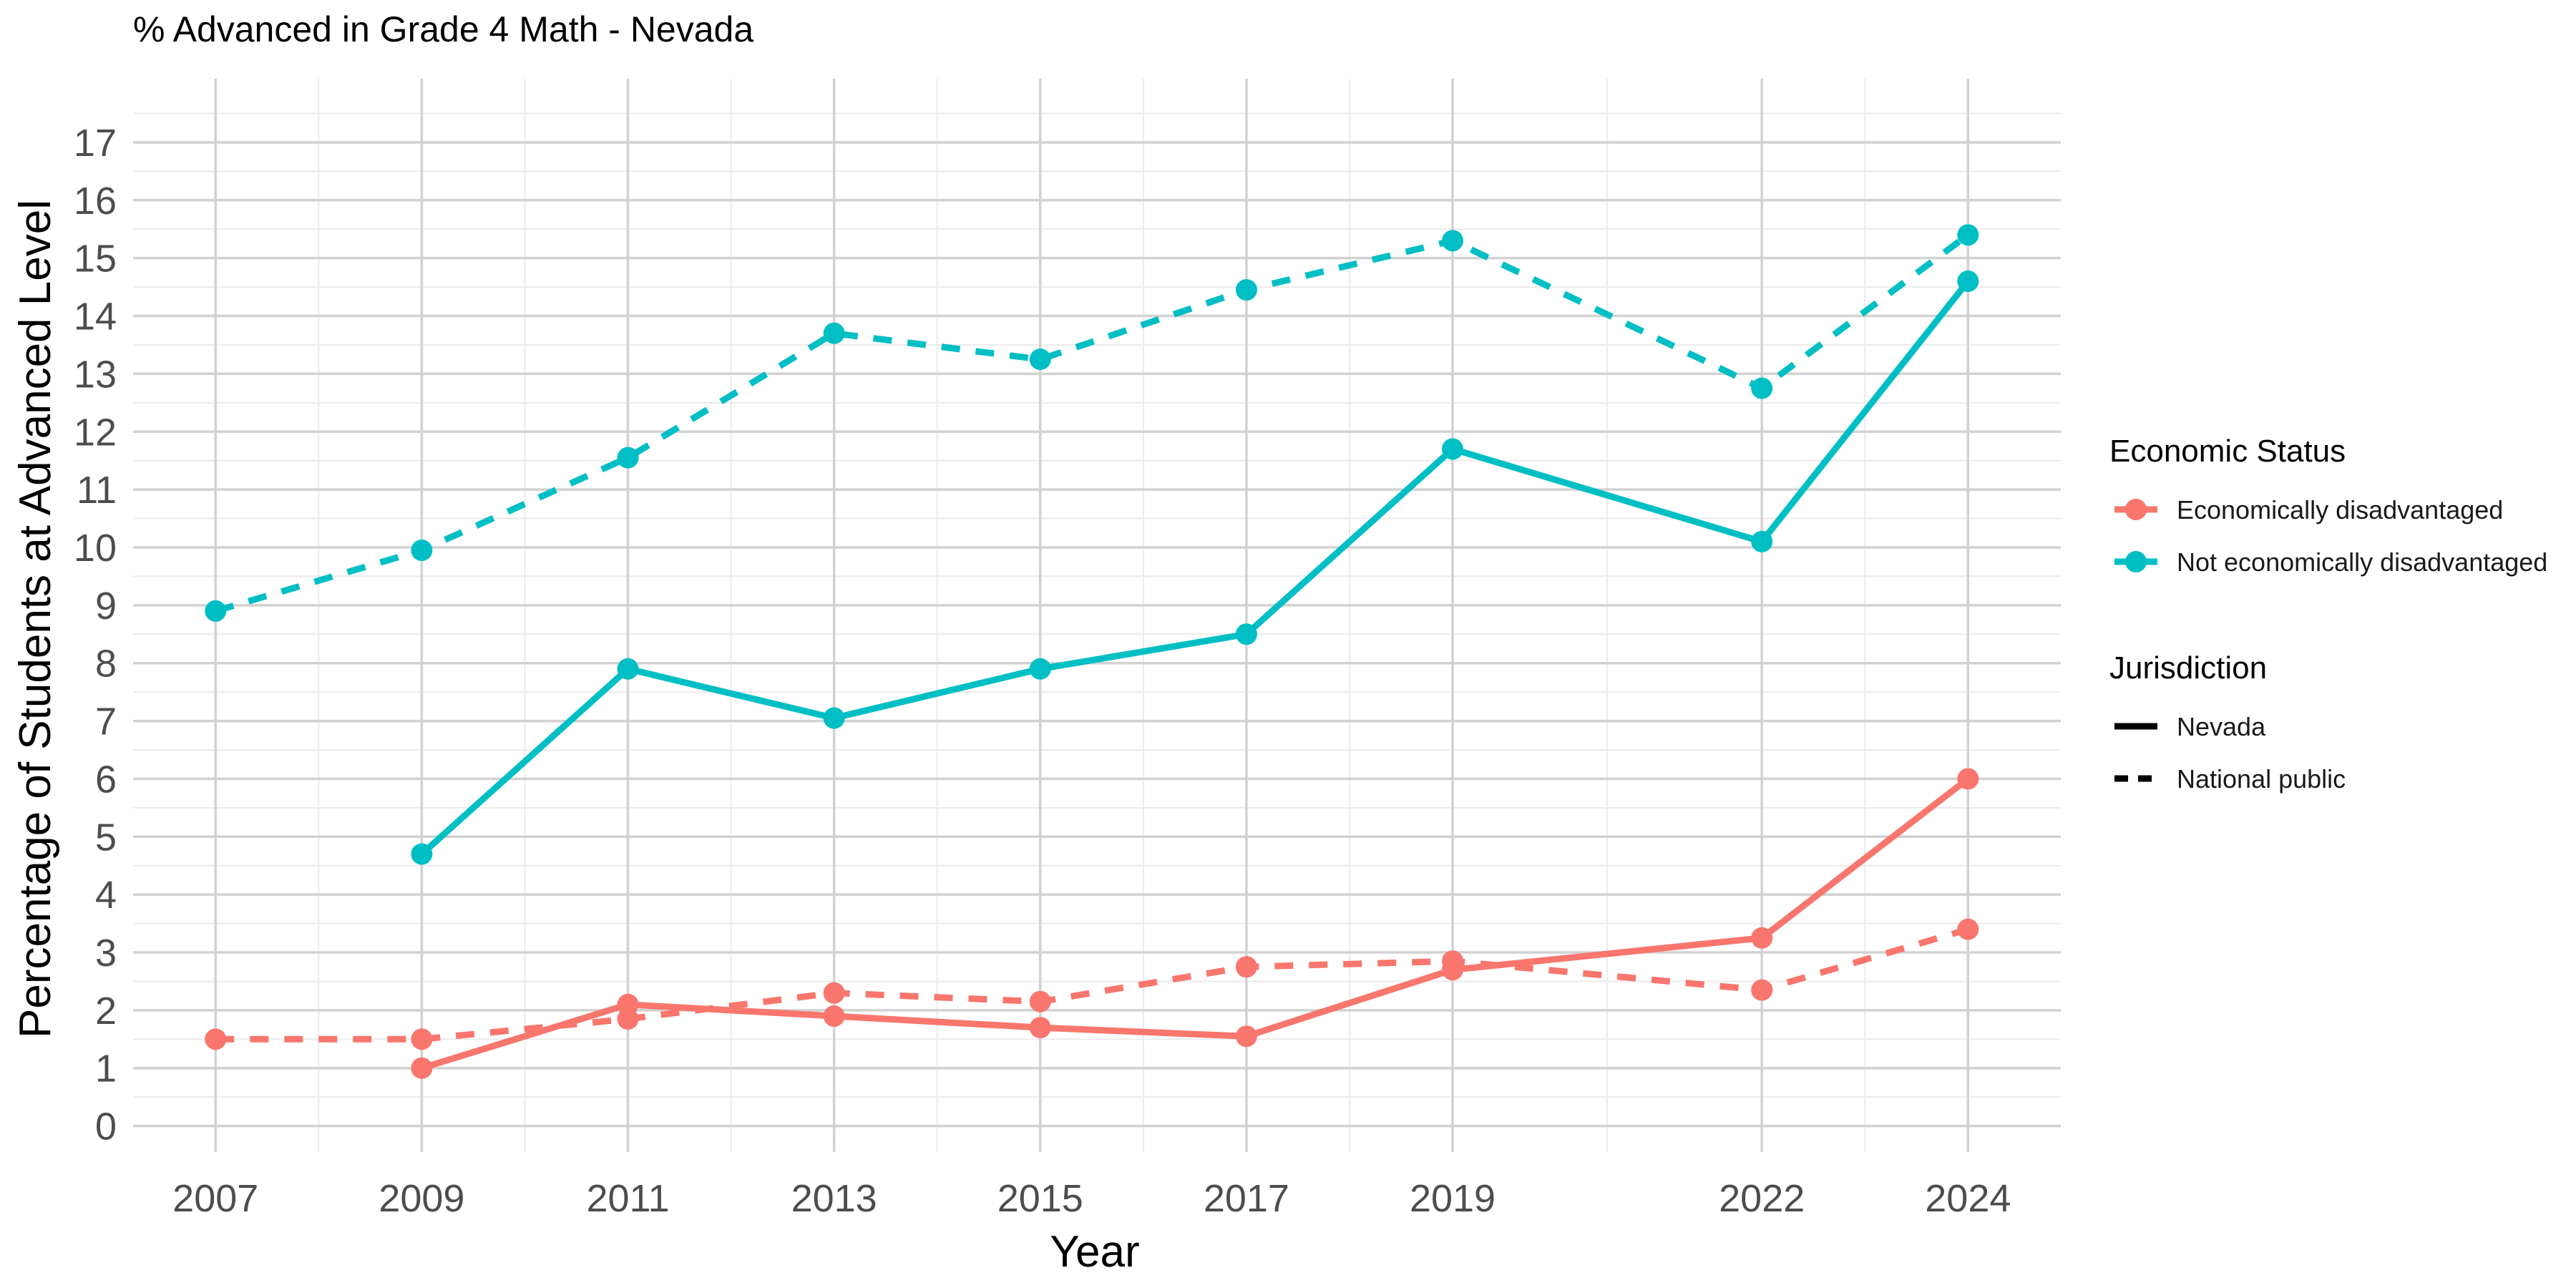  Describe the element at coordinates (627, 1198) in the screenshot. I see `x-tick-label: 2011` at that location.